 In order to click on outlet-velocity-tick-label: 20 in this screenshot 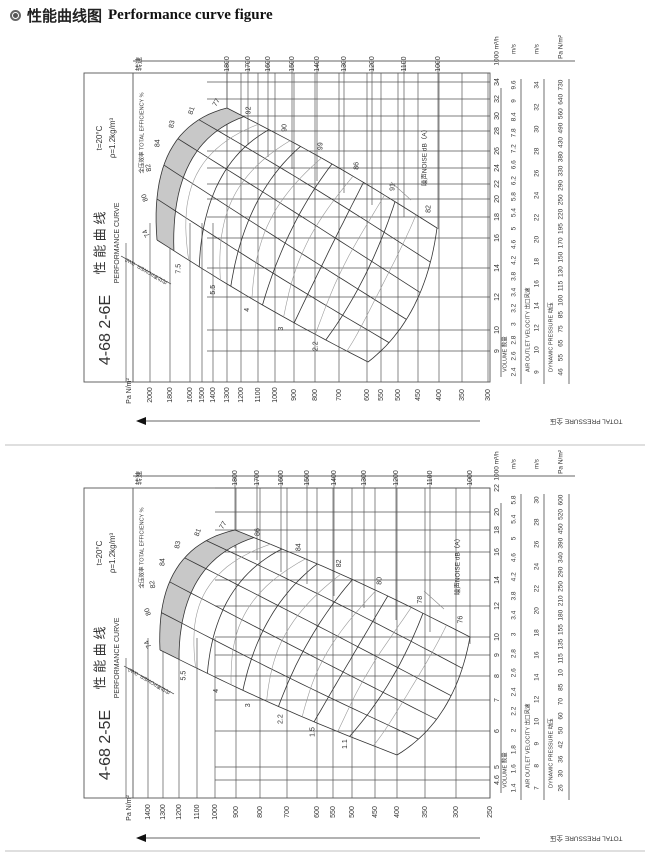, I will do `click(537, 611)`.